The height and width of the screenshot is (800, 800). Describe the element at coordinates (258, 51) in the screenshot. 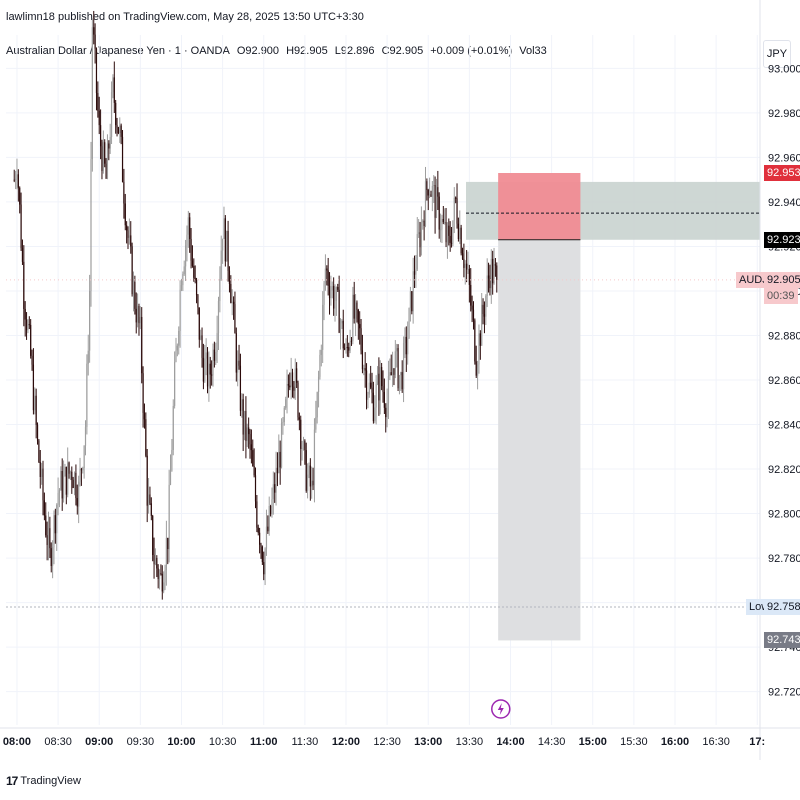

I see `legend-open: O92.900` at that location.